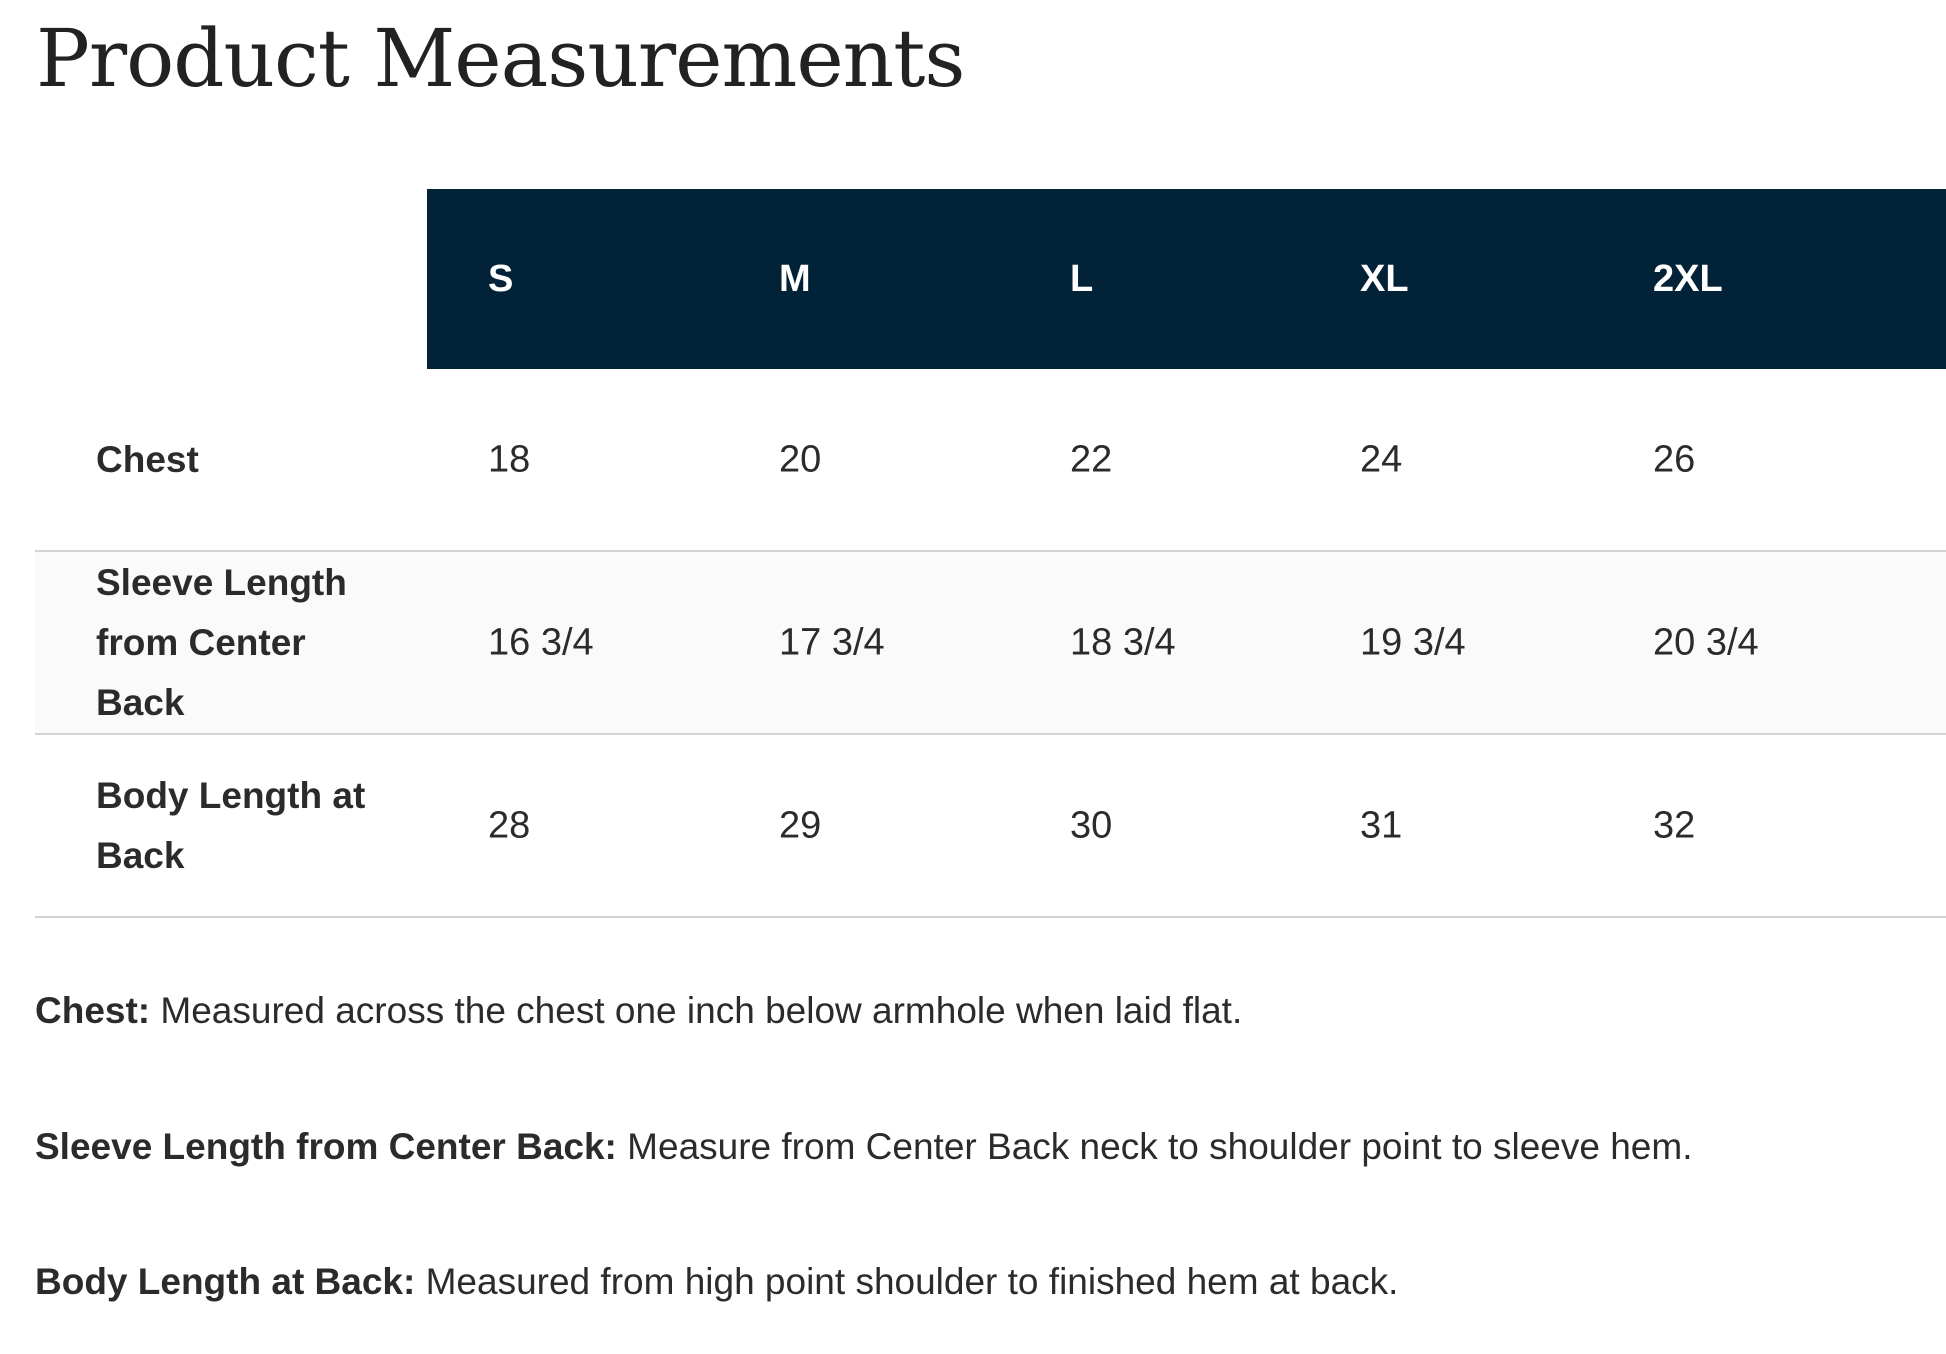  Describe the element at coordinates (93, 1010) in the screenshot. I see `note-term: Chest:` at that location.